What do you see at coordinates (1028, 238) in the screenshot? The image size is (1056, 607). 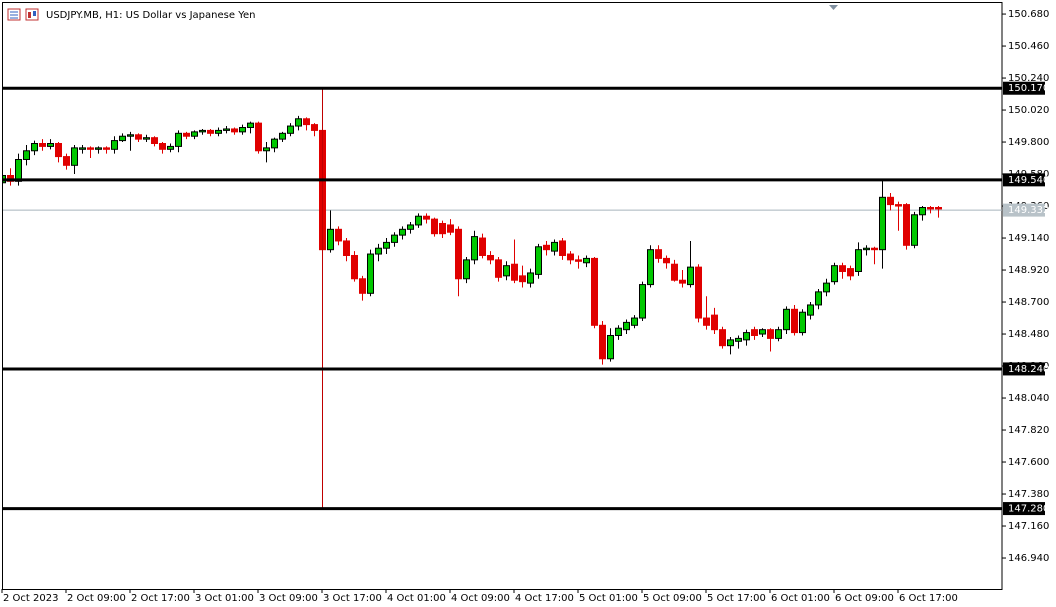 I see `y-tick-label: 149.140` at bounding box center [1028, 238].